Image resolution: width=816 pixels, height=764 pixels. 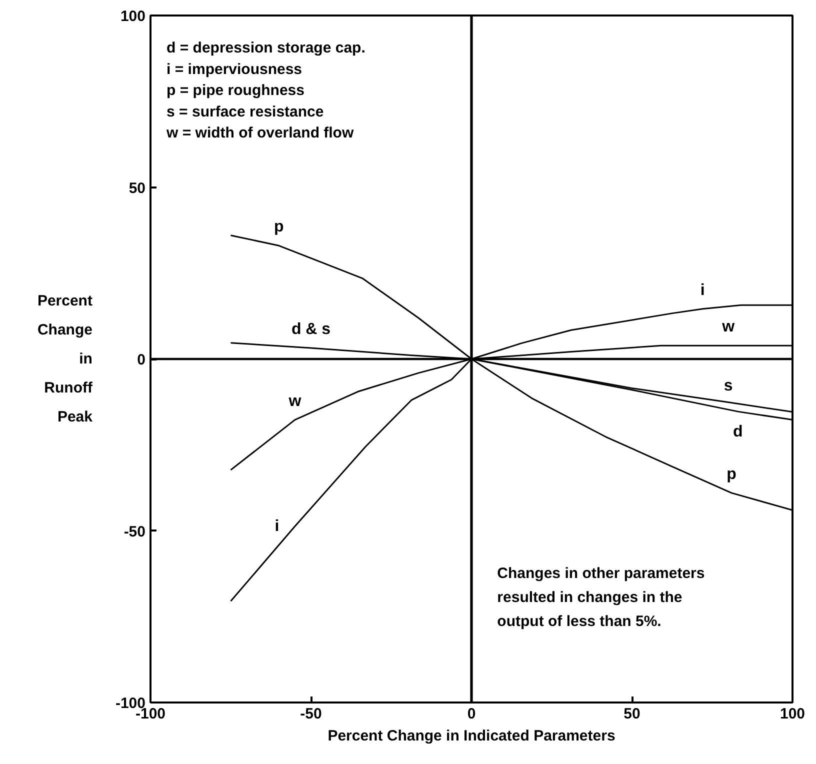 I want to click on annotation: d = depression storage cap., so click(x=266, y=48).